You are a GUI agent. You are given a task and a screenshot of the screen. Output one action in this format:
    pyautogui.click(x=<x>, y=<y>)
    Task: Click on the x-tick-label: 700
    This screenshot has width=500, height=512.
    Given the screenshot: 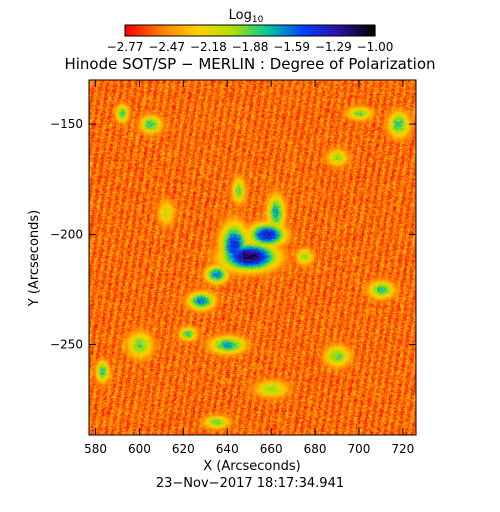 What is the action you would take?
    pyautogui.click(x=358, y=449)
    